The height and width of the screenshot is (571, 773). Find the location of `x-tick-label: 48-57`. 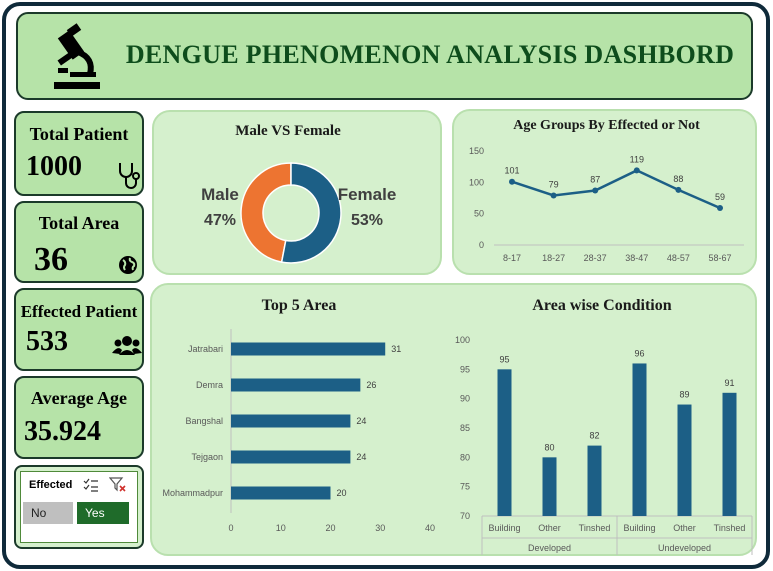

x-tick-label: 48-57 is located at coordinates (678, 258).